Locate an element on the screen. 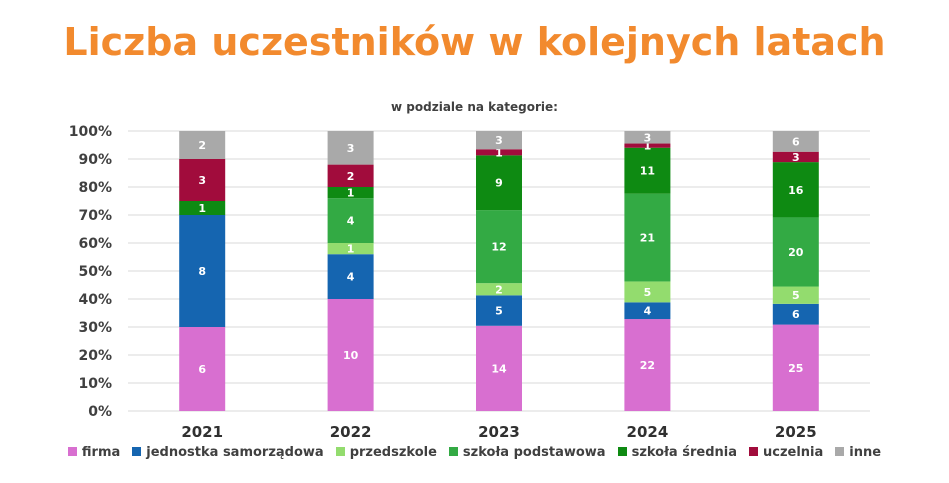 The height and width of the screenshot is (483, 949). legend-item: szkoła średnia is located at coordinates (677, 452).